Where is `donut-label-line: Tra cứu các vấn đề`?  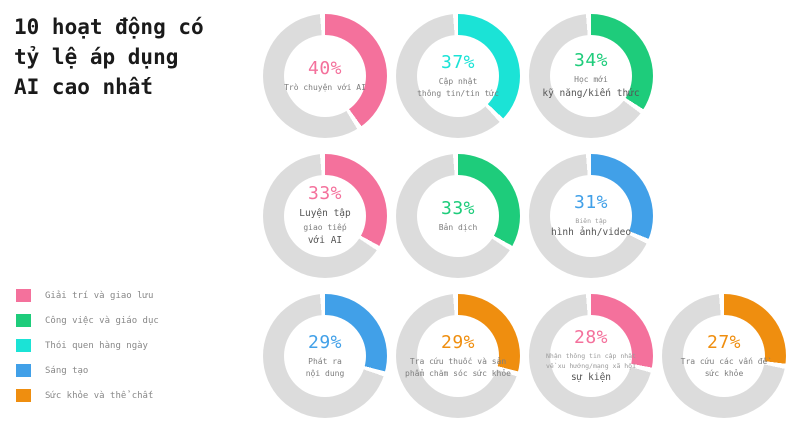
donut-label-line: Tra cứu các vấn đề is located at coordinates (724, 361).